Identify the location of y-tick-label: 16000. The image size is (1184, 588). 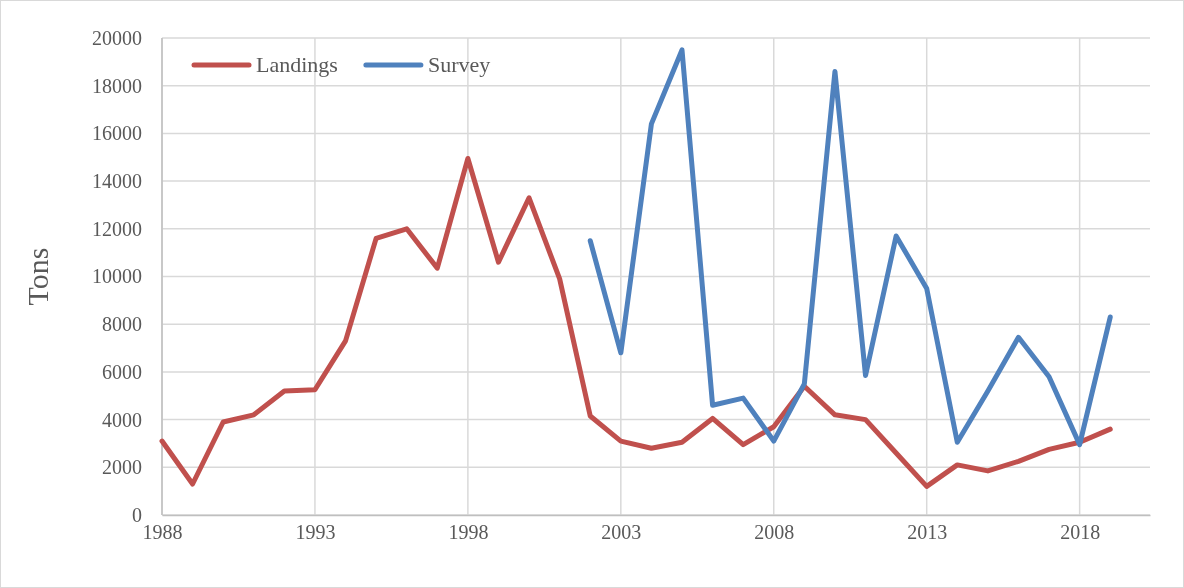
(117, 133).